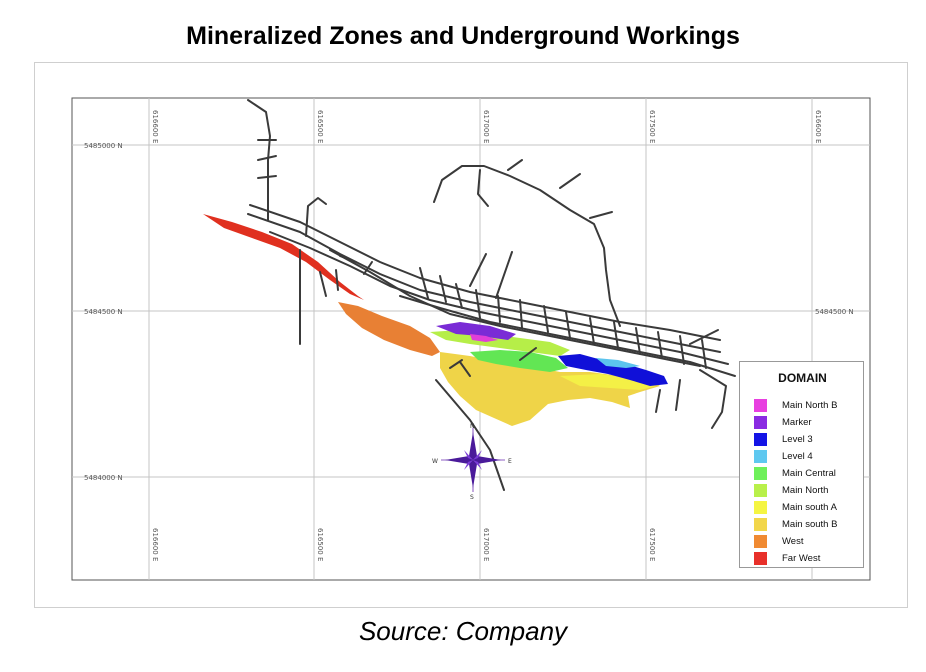 This screenshot has height=672, width=926. I want to click on legend-label: Far West, so click(801, 558).